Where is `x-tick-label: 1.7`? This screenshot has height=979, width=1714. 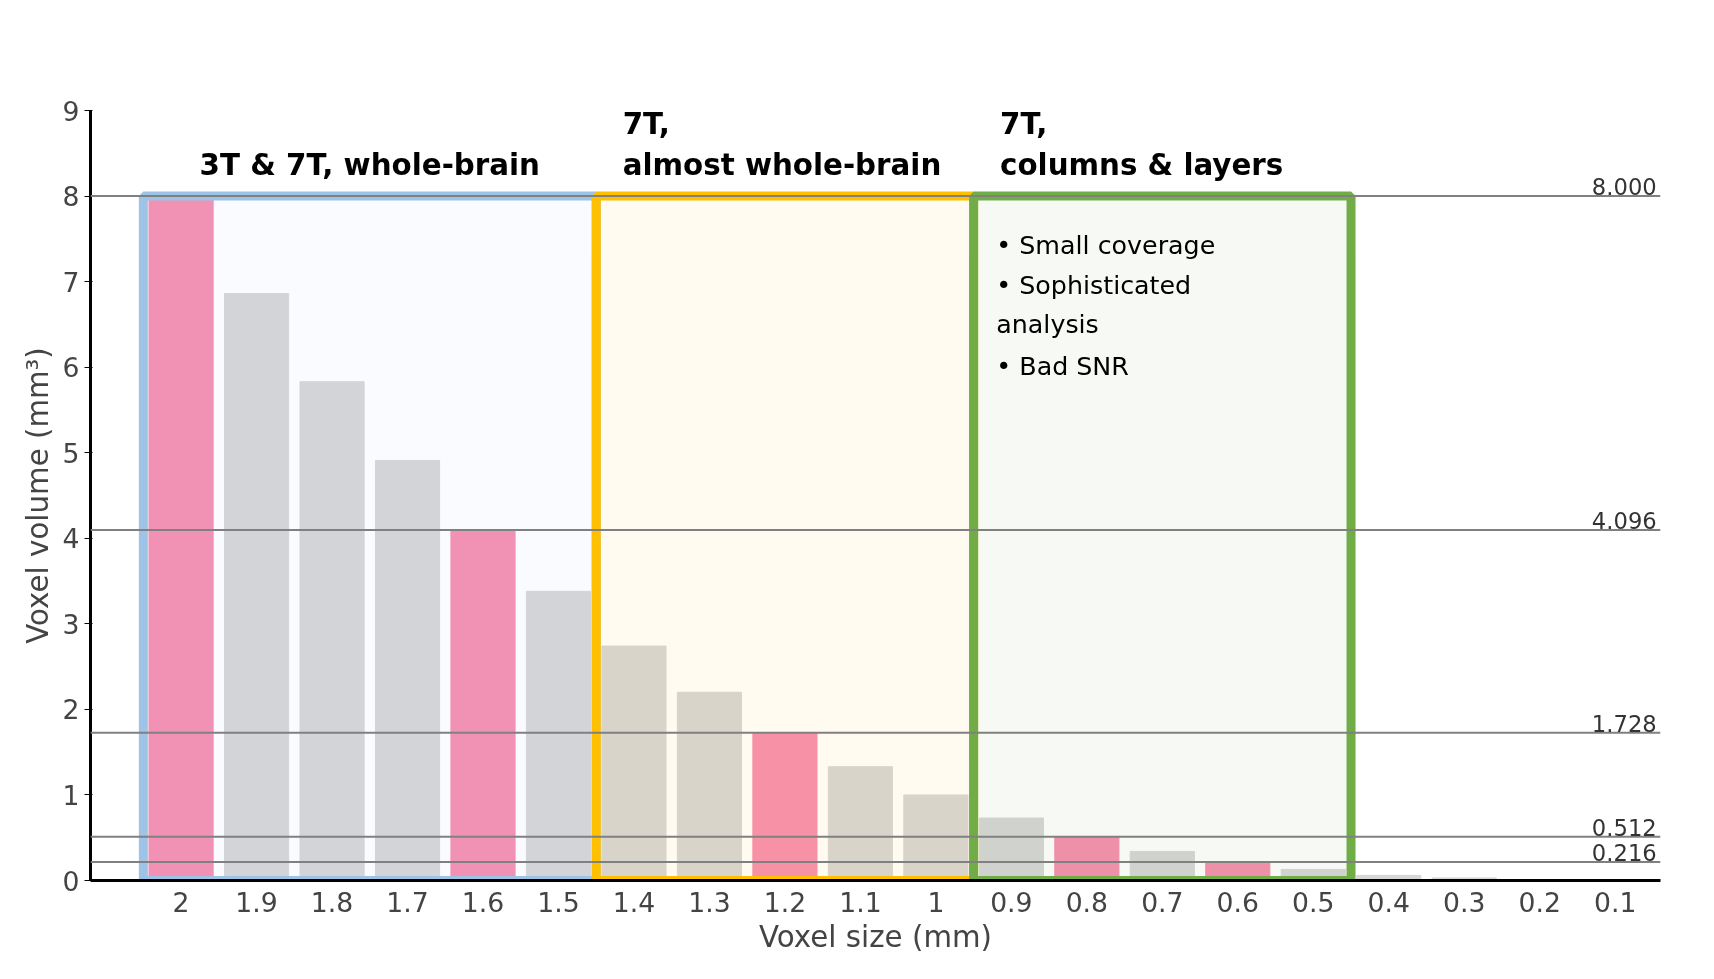
x-tick-label: 1.7 is located at coordinates (407, 902).